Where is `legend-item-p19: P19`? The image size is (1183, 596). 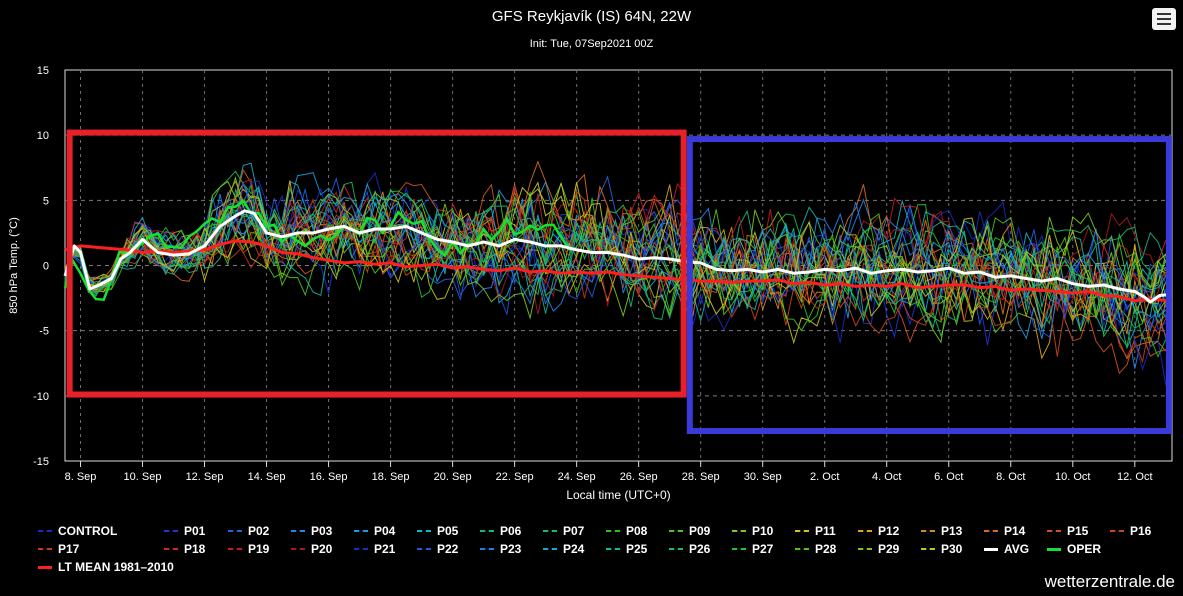 legend-item-p19: P19 is located at coordinates (248, 549).